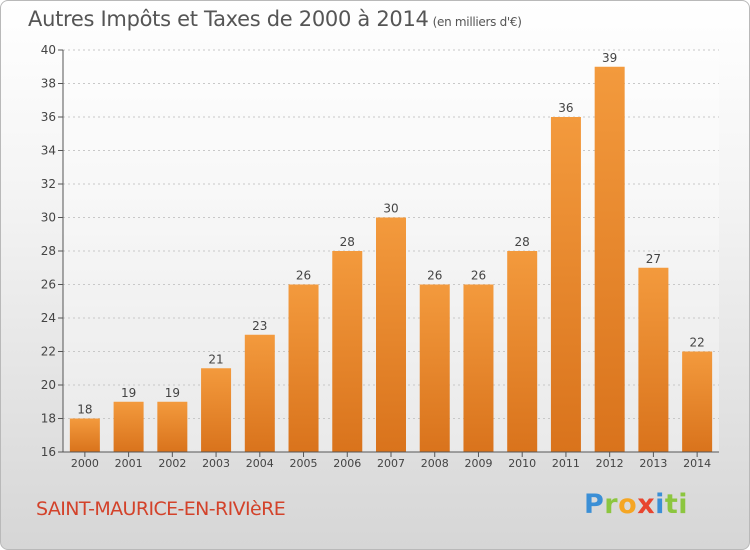 The width and height of the screenshot is (750, 550). What do you see at coordinates (609, 58) in the screenshot?
I see `bar-value-label: 39` at bounding box center [609, 58].